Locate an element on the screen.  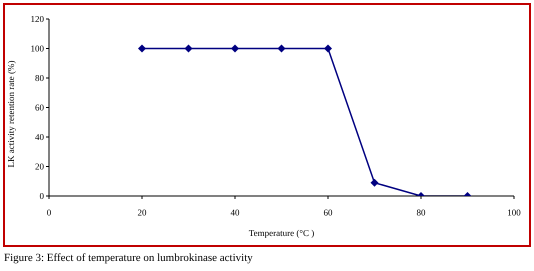
x-tick-label: 80 is located at coordinates (421, 212).